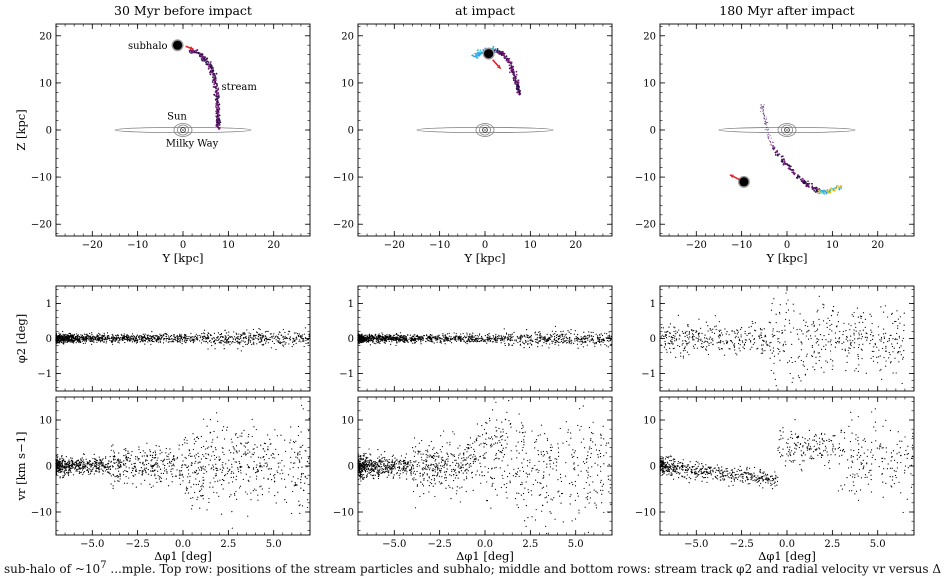 The height and width of the screenshot is (585, 945). What do you see at coordinates (49, 304) in the screenshot?
I see `y-tick-label: 1` at bounding box center [49, 304].